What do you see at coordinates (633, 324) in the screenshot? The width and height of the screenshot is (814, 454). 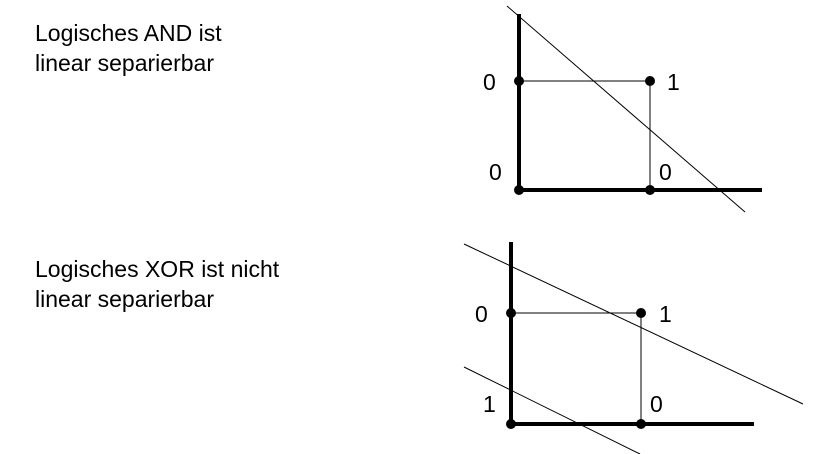 I see `xor-separator-line-upper` at bounding box center [633, 324].